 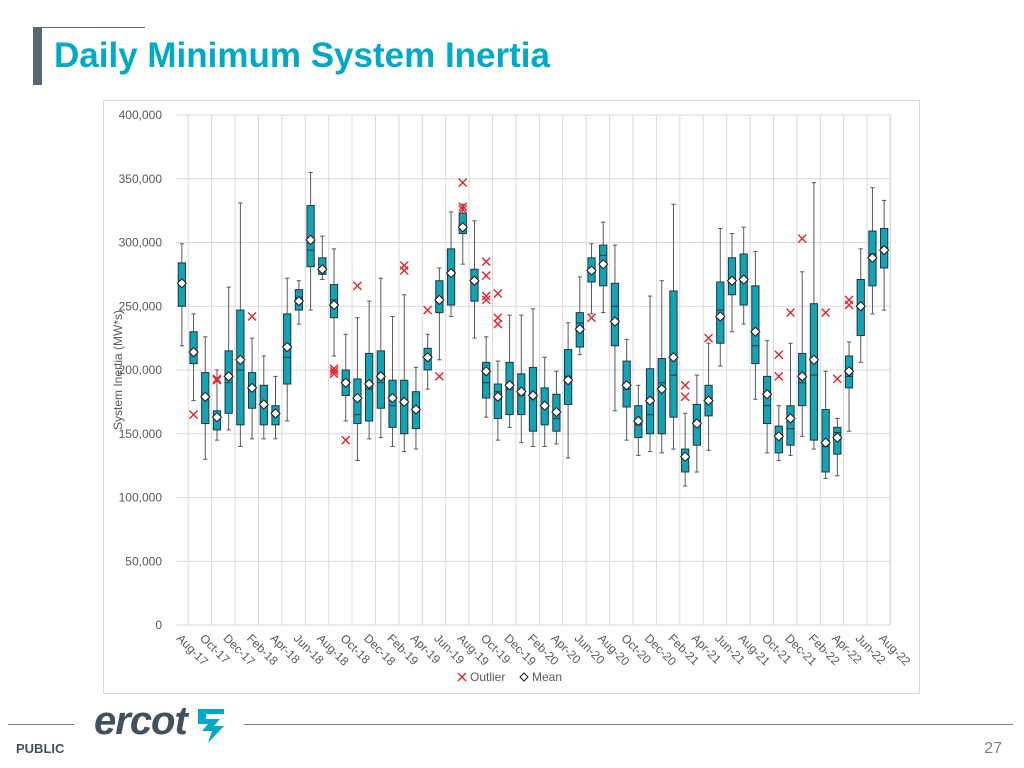 I want to click on title-accent, so click(x=37, y=56).